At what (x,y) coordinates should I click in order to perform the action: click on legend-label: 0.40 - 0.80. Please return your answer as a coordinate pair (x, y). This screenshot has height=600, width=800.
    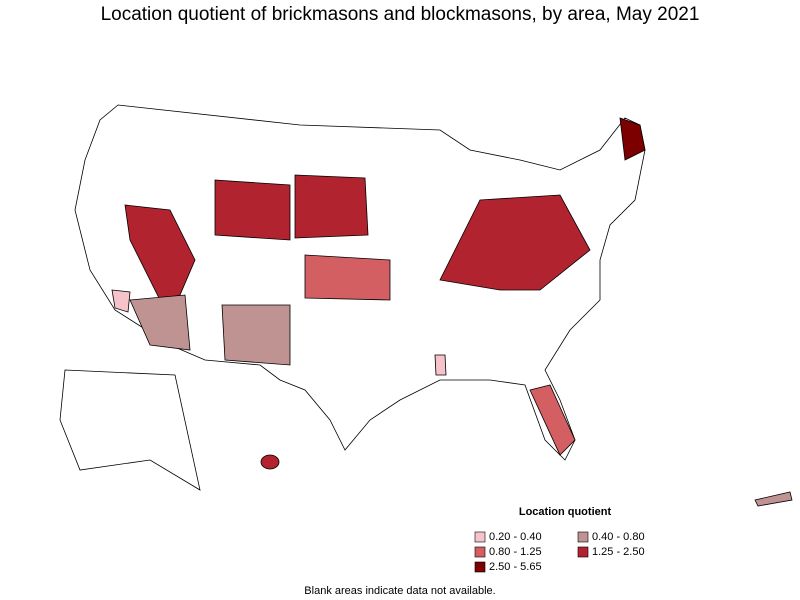
    Looking at the image, I should click on (618, 537).